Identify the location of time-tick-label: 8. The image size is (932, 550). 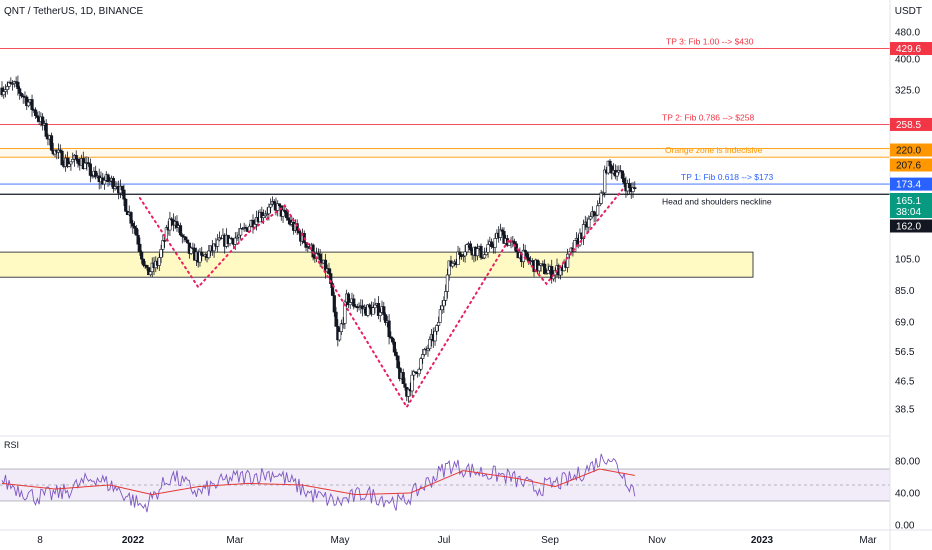
(40, 540).